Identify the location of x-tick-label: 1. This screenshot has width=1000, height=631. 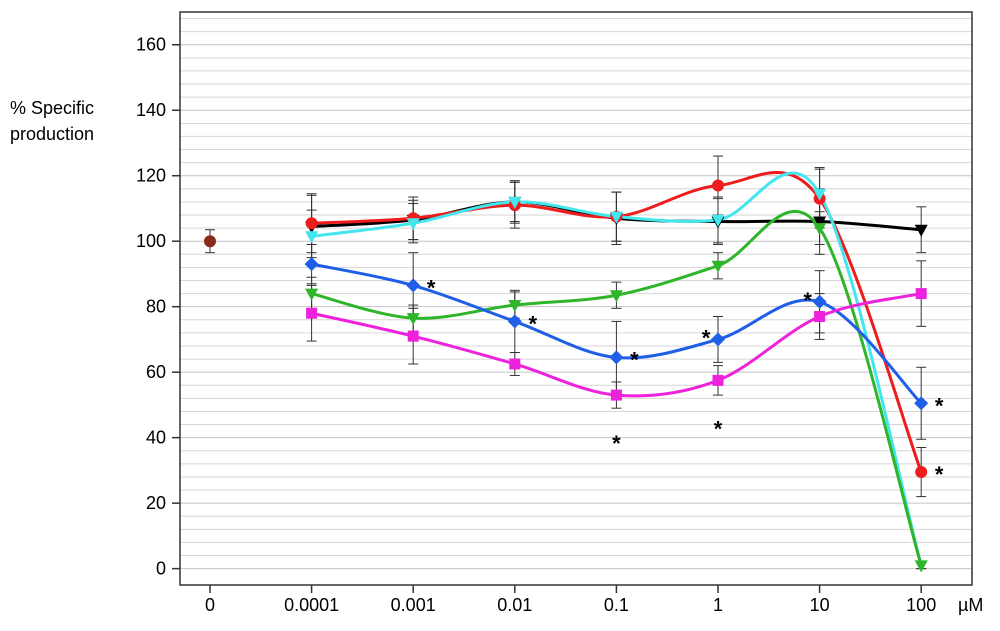
(718, 605).